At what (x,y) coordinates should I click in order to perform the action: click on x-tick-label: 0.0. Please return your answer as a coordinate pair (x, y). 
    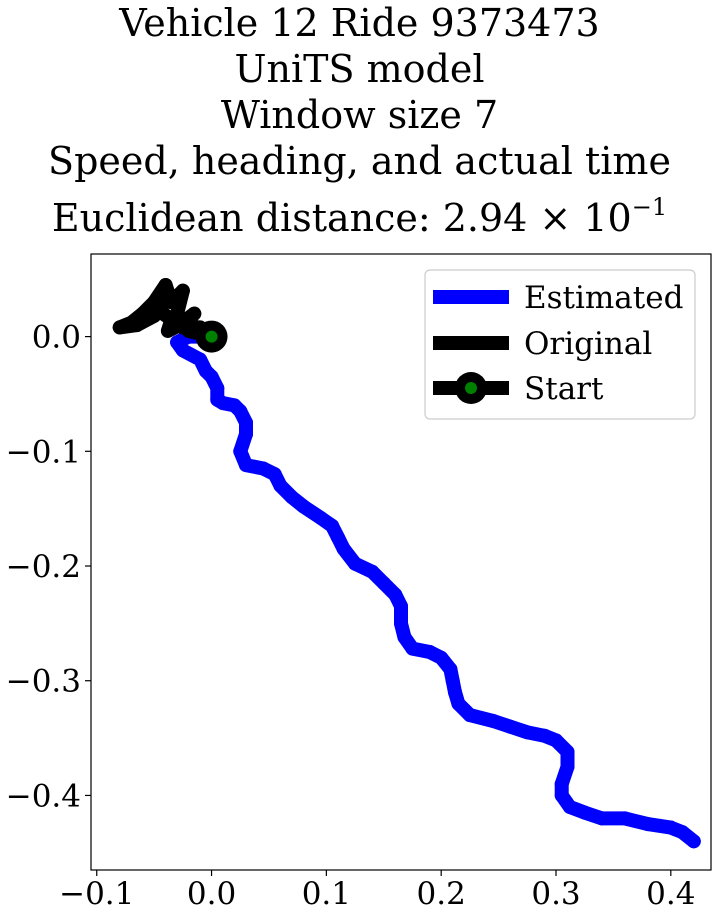
    Looking at the image, I should click on (211, 894).